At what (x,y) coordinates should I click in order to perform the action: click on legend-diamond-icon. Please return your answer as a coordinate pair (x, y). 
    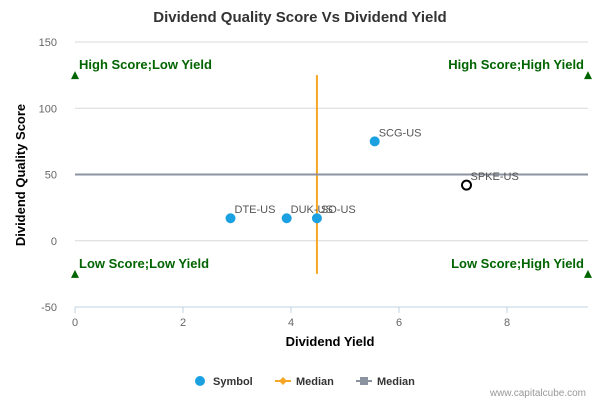
    Looking at the image, I should click on (283, 381).